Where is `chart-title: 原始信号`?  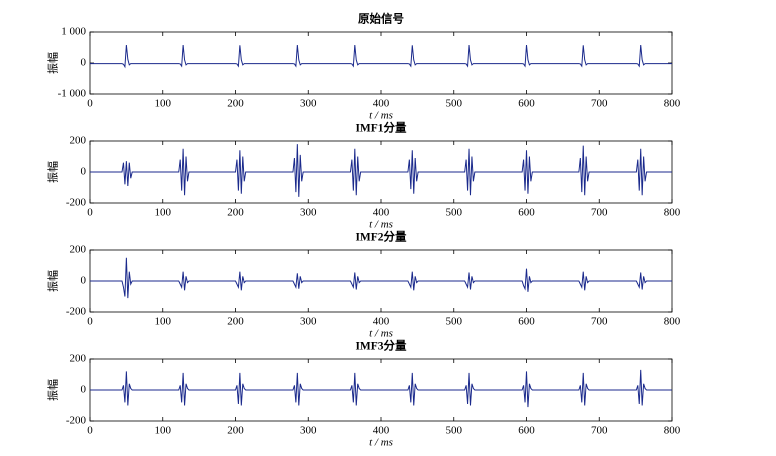
chart-title: 原始信号 is located at coordinates (381, 19).